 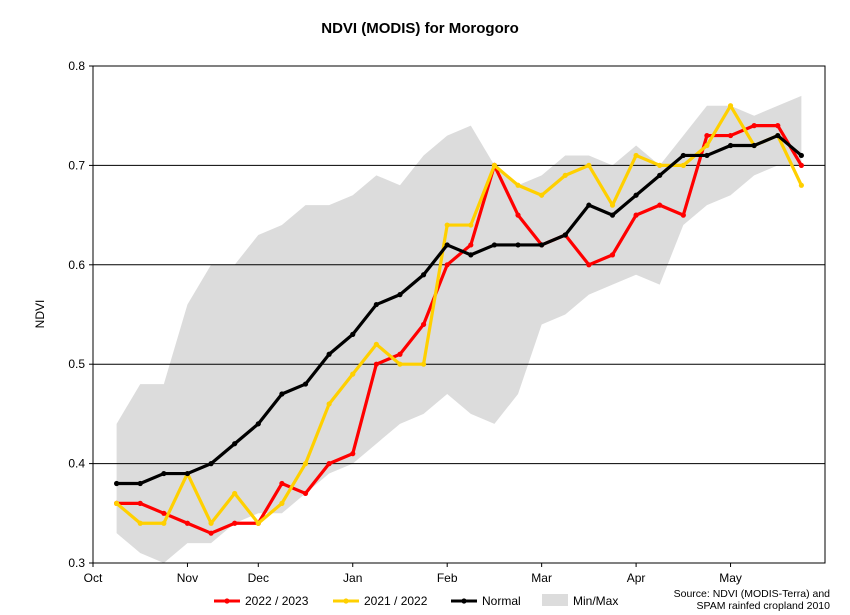 I want to click on x-tick-label: Feb, so click(x=447, y=578).